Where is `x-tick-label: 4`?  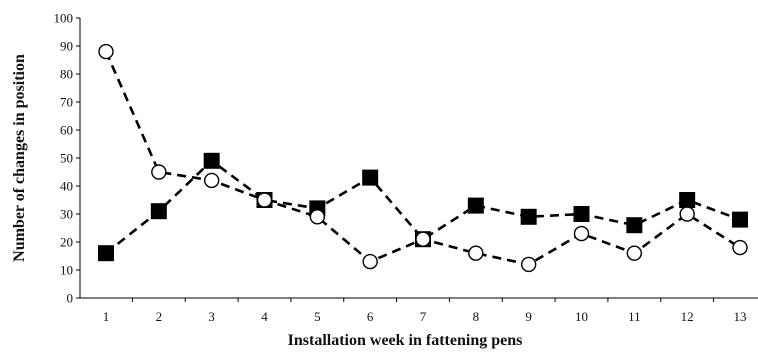 x-tick-label: 4 is located at coordinates (264, 316).